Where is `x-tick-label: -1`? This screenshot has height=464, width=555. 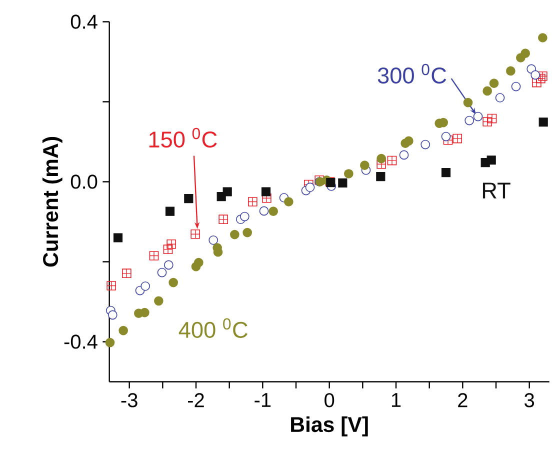 x-tick-label: -1 is located at coordinates (262, 400).